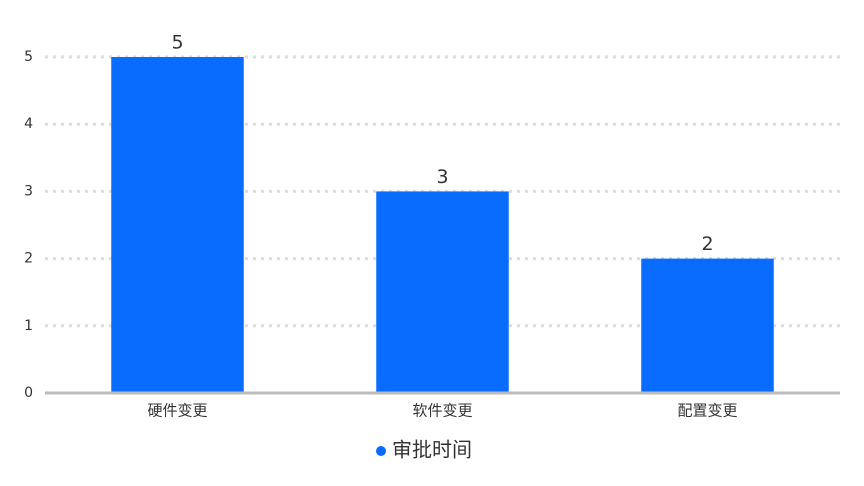  I want to click on legend-marker, so click(381, 451).